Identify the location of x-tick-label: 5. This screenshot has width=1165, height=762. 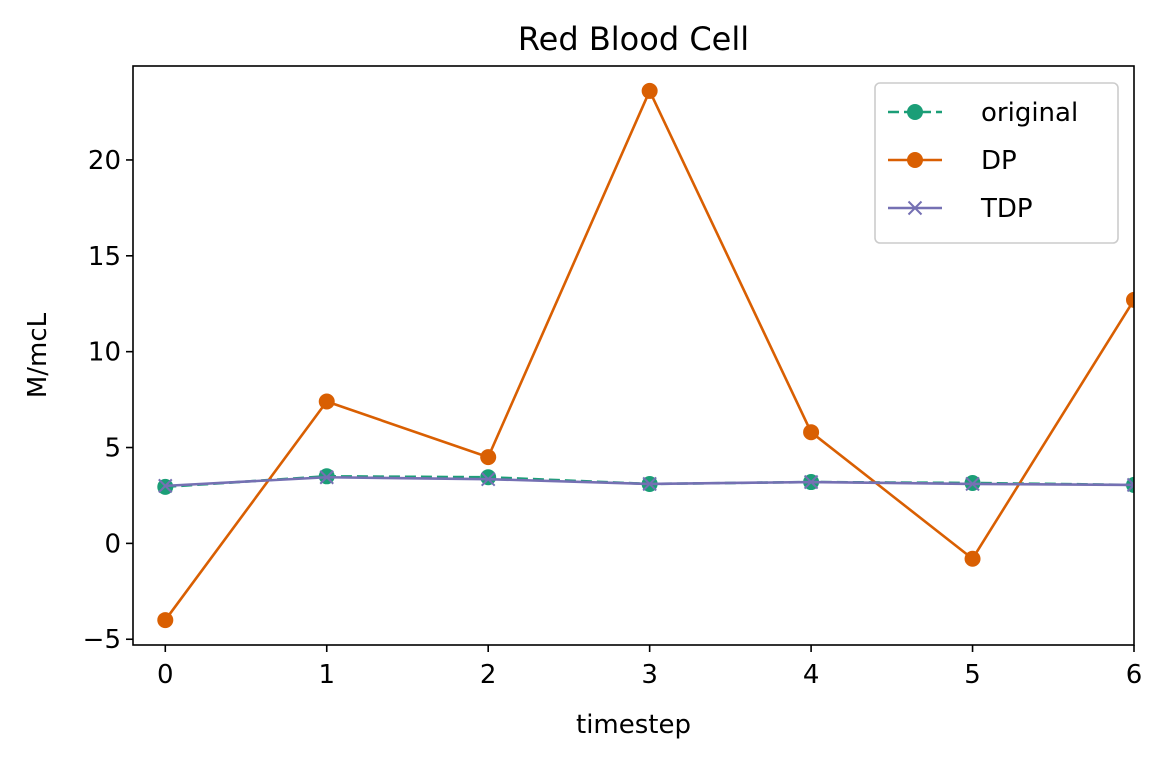
(972, 675).